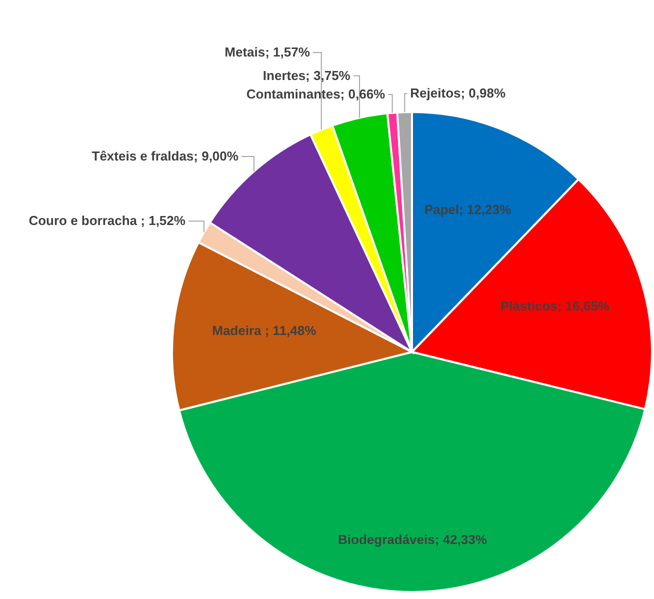 This screenshot has width=654, height=599. Describe the element at coordinates (468, 210) in the screenshot. I see `slice-label: Papel; 12,23%` at that location.